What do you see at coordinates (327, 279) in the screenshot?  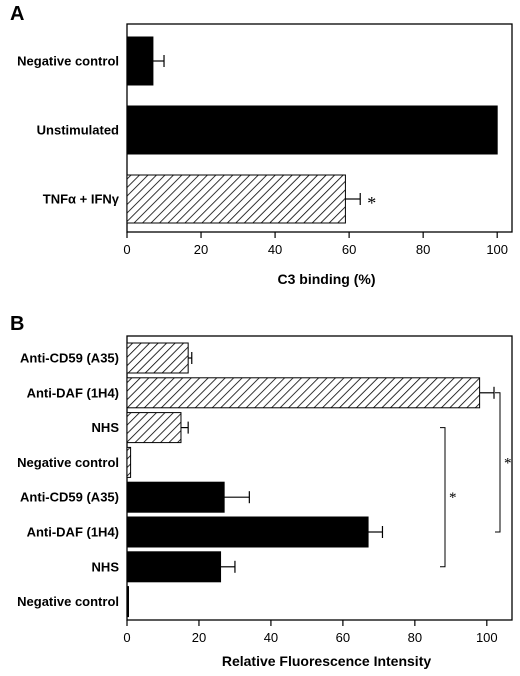 I see `x-axis-title: C3 binding (%)` at bounding box center [327, 279].